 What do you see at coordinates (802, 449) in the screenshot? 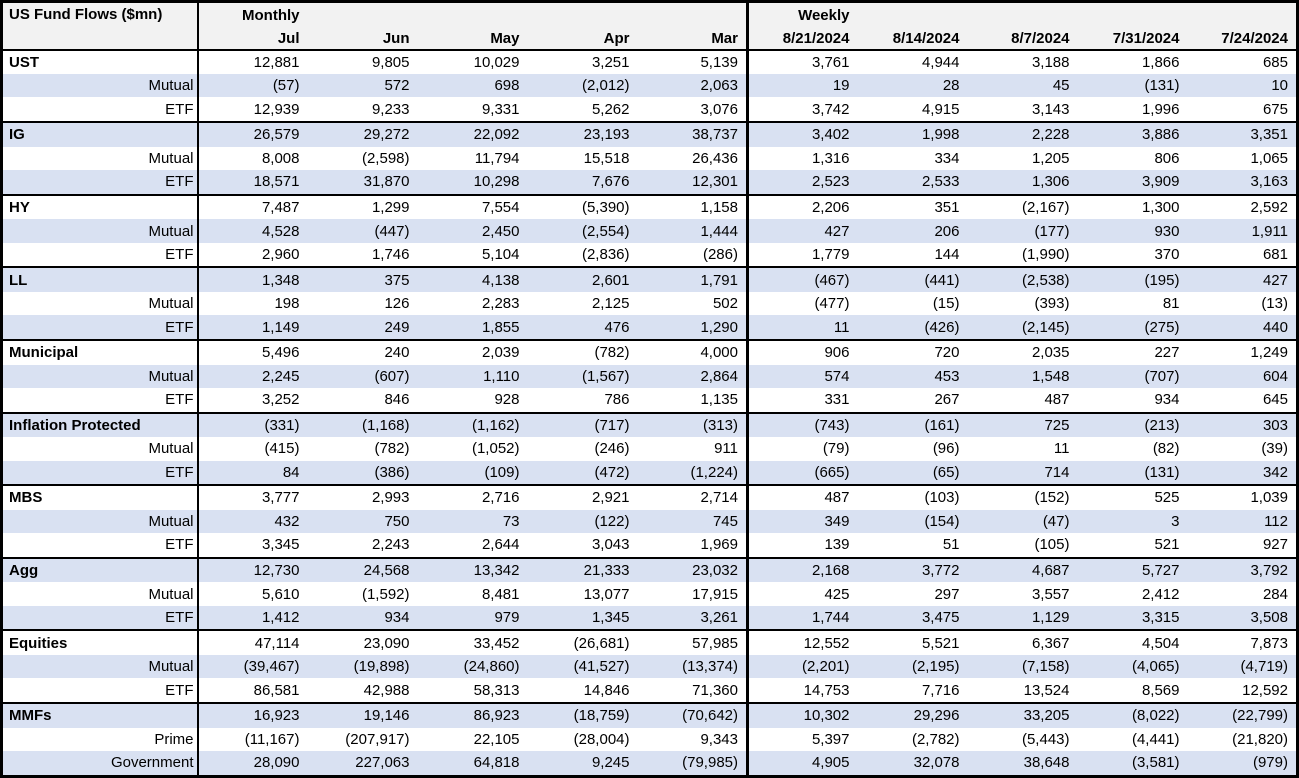
I see `data-cell-weekly: (79)` at bounding box center [802, 449].